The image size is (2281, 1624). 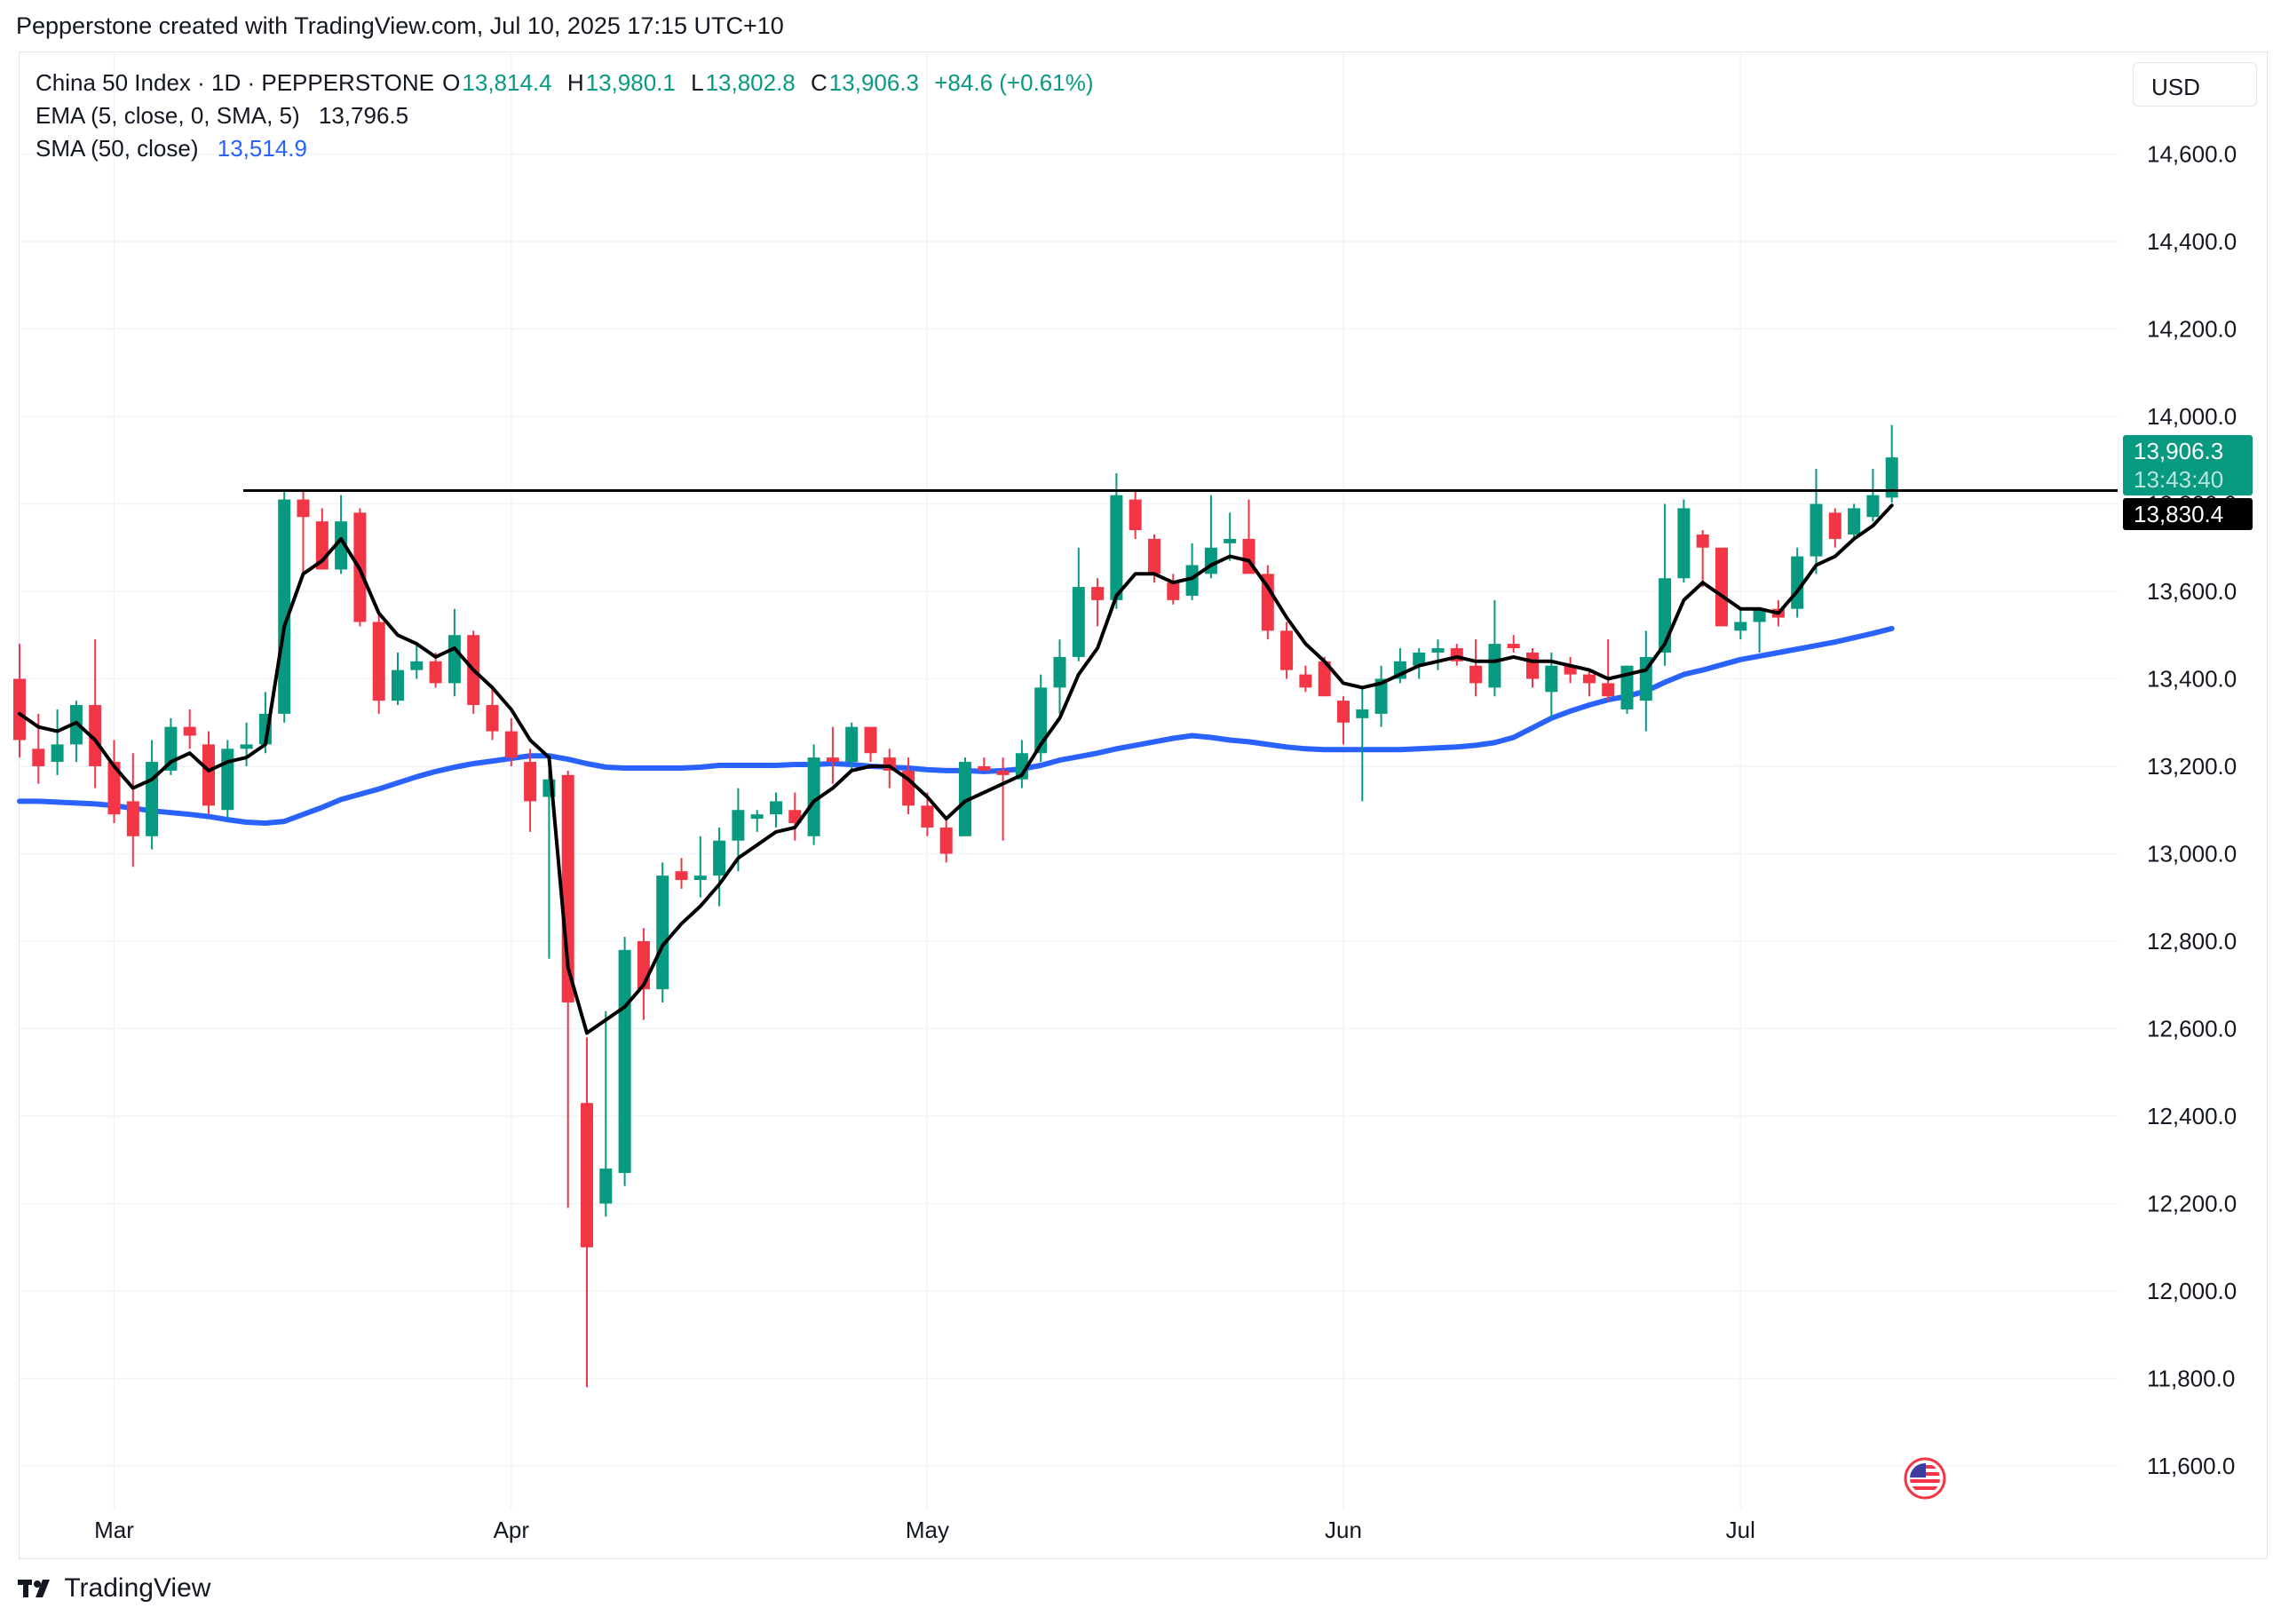 What do you see at coordinates (2192, 329) in the screenshot?
I see `price-tick-label: 14,200.0` at bounding box center [2192, 329].